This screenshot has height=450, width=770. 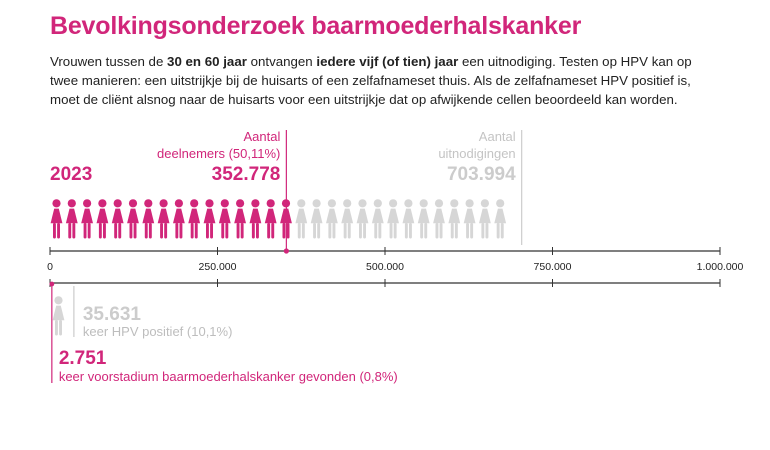 I want to click on x-axis-bottom, so click(x=385, y=283).